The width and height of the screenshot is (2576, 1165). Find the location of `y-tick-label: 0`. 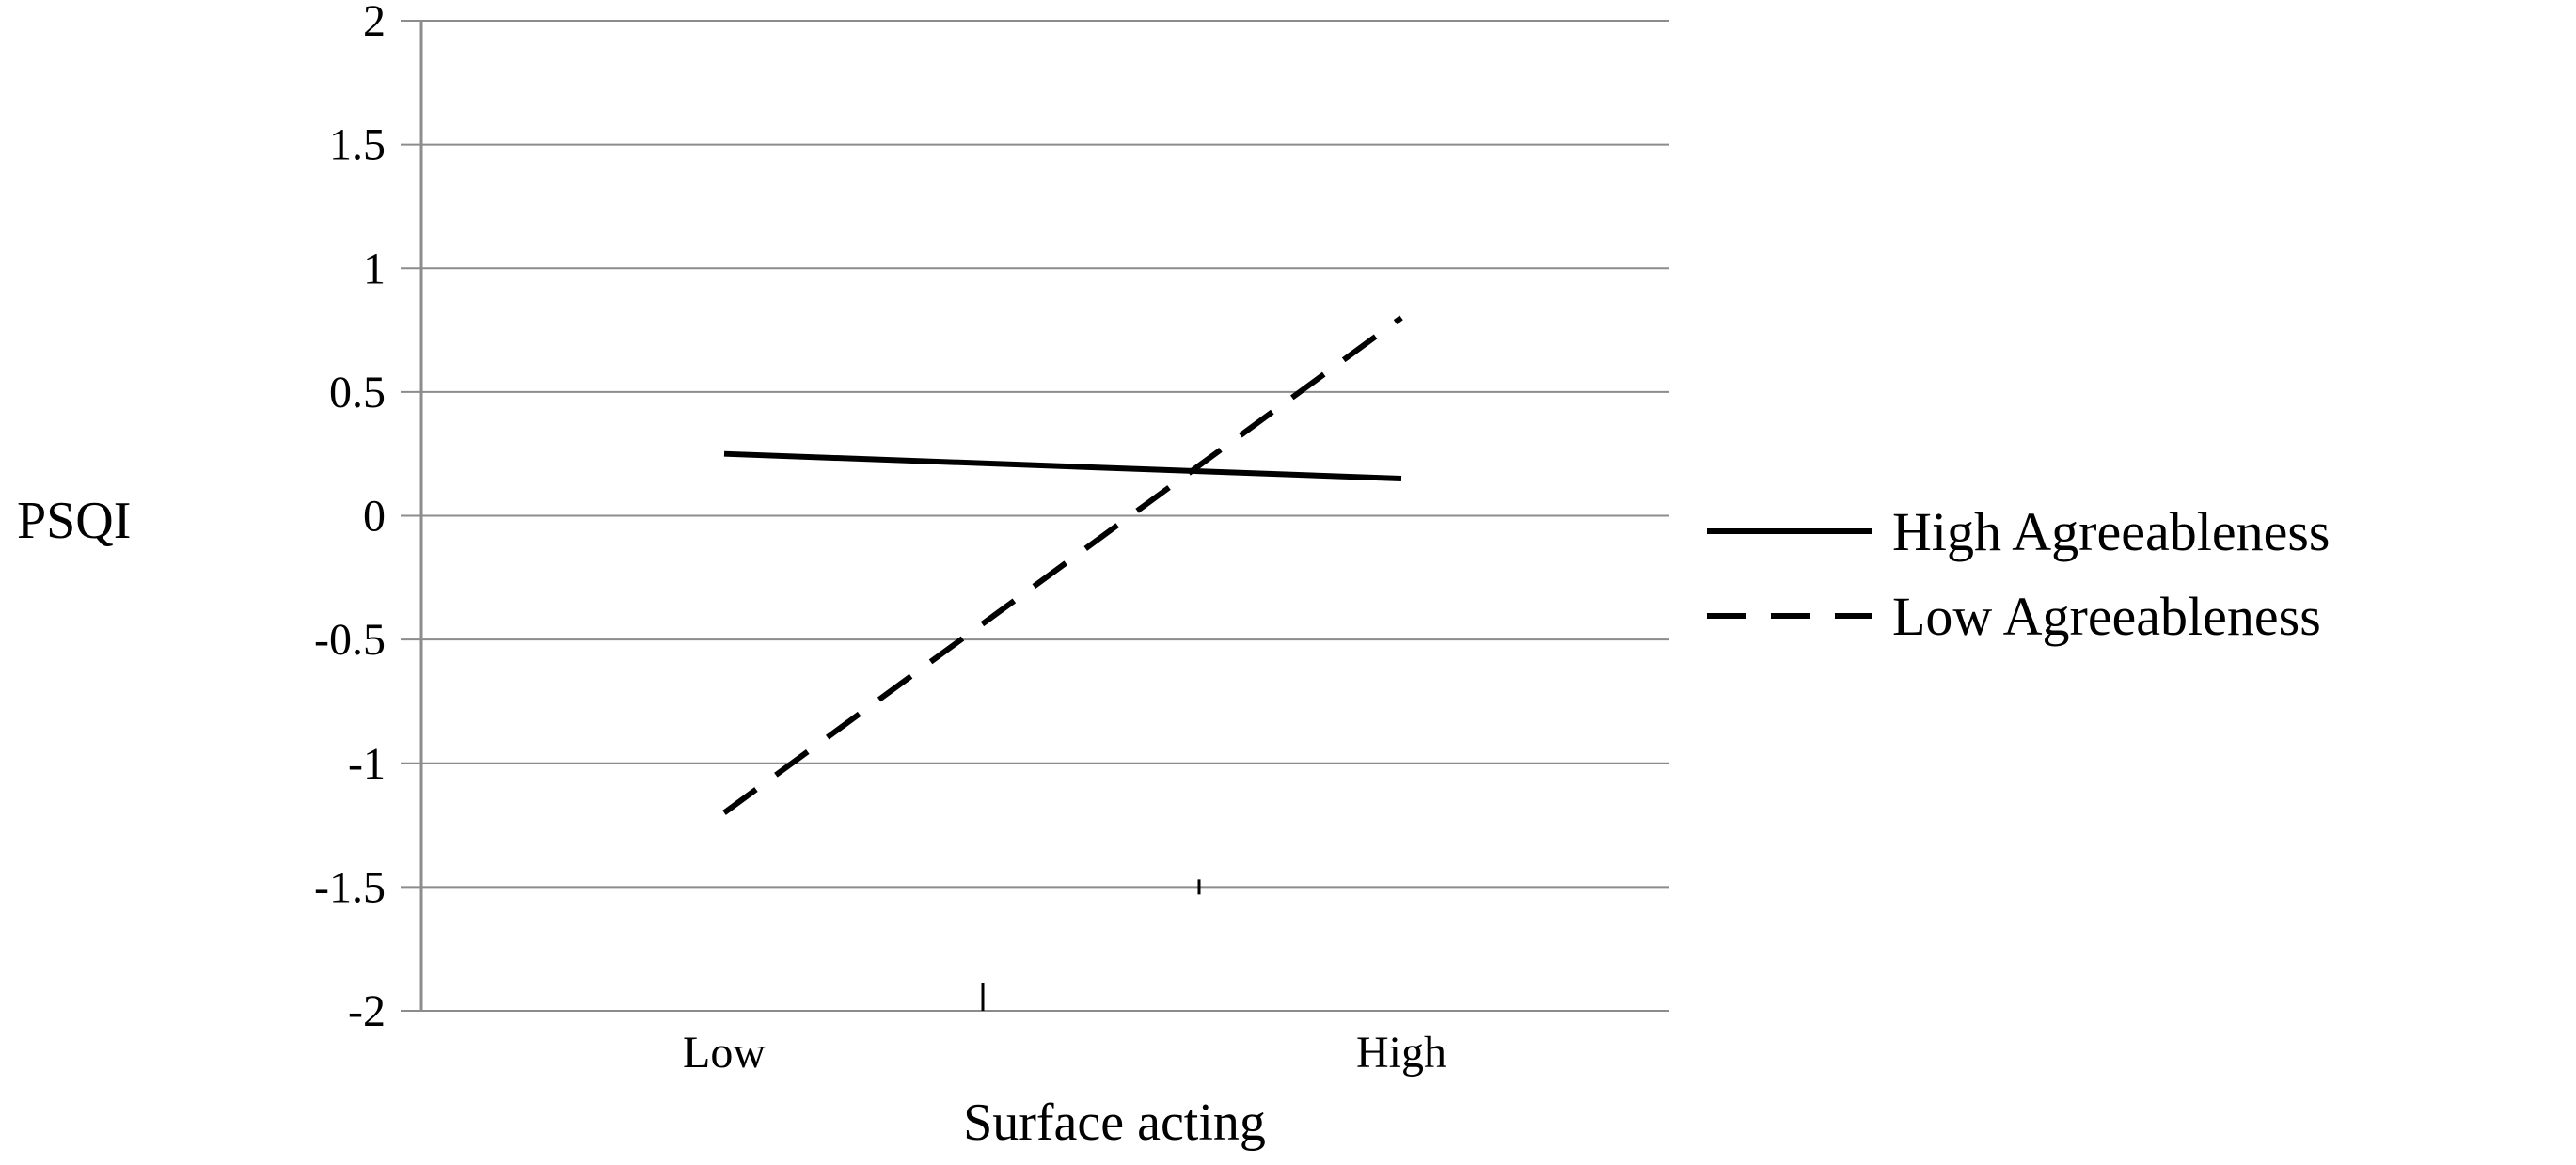

y-tick-label: 0 is located at coordinates (374, 517).